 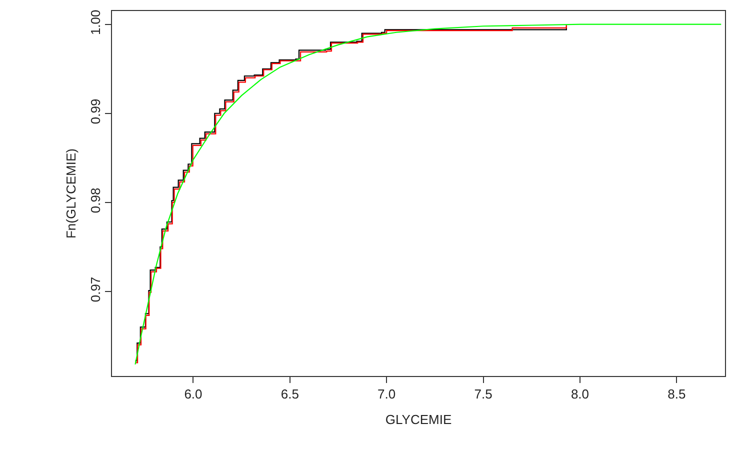 I want to click on x-tick-label: 7.0, so click(x=387, y=394).